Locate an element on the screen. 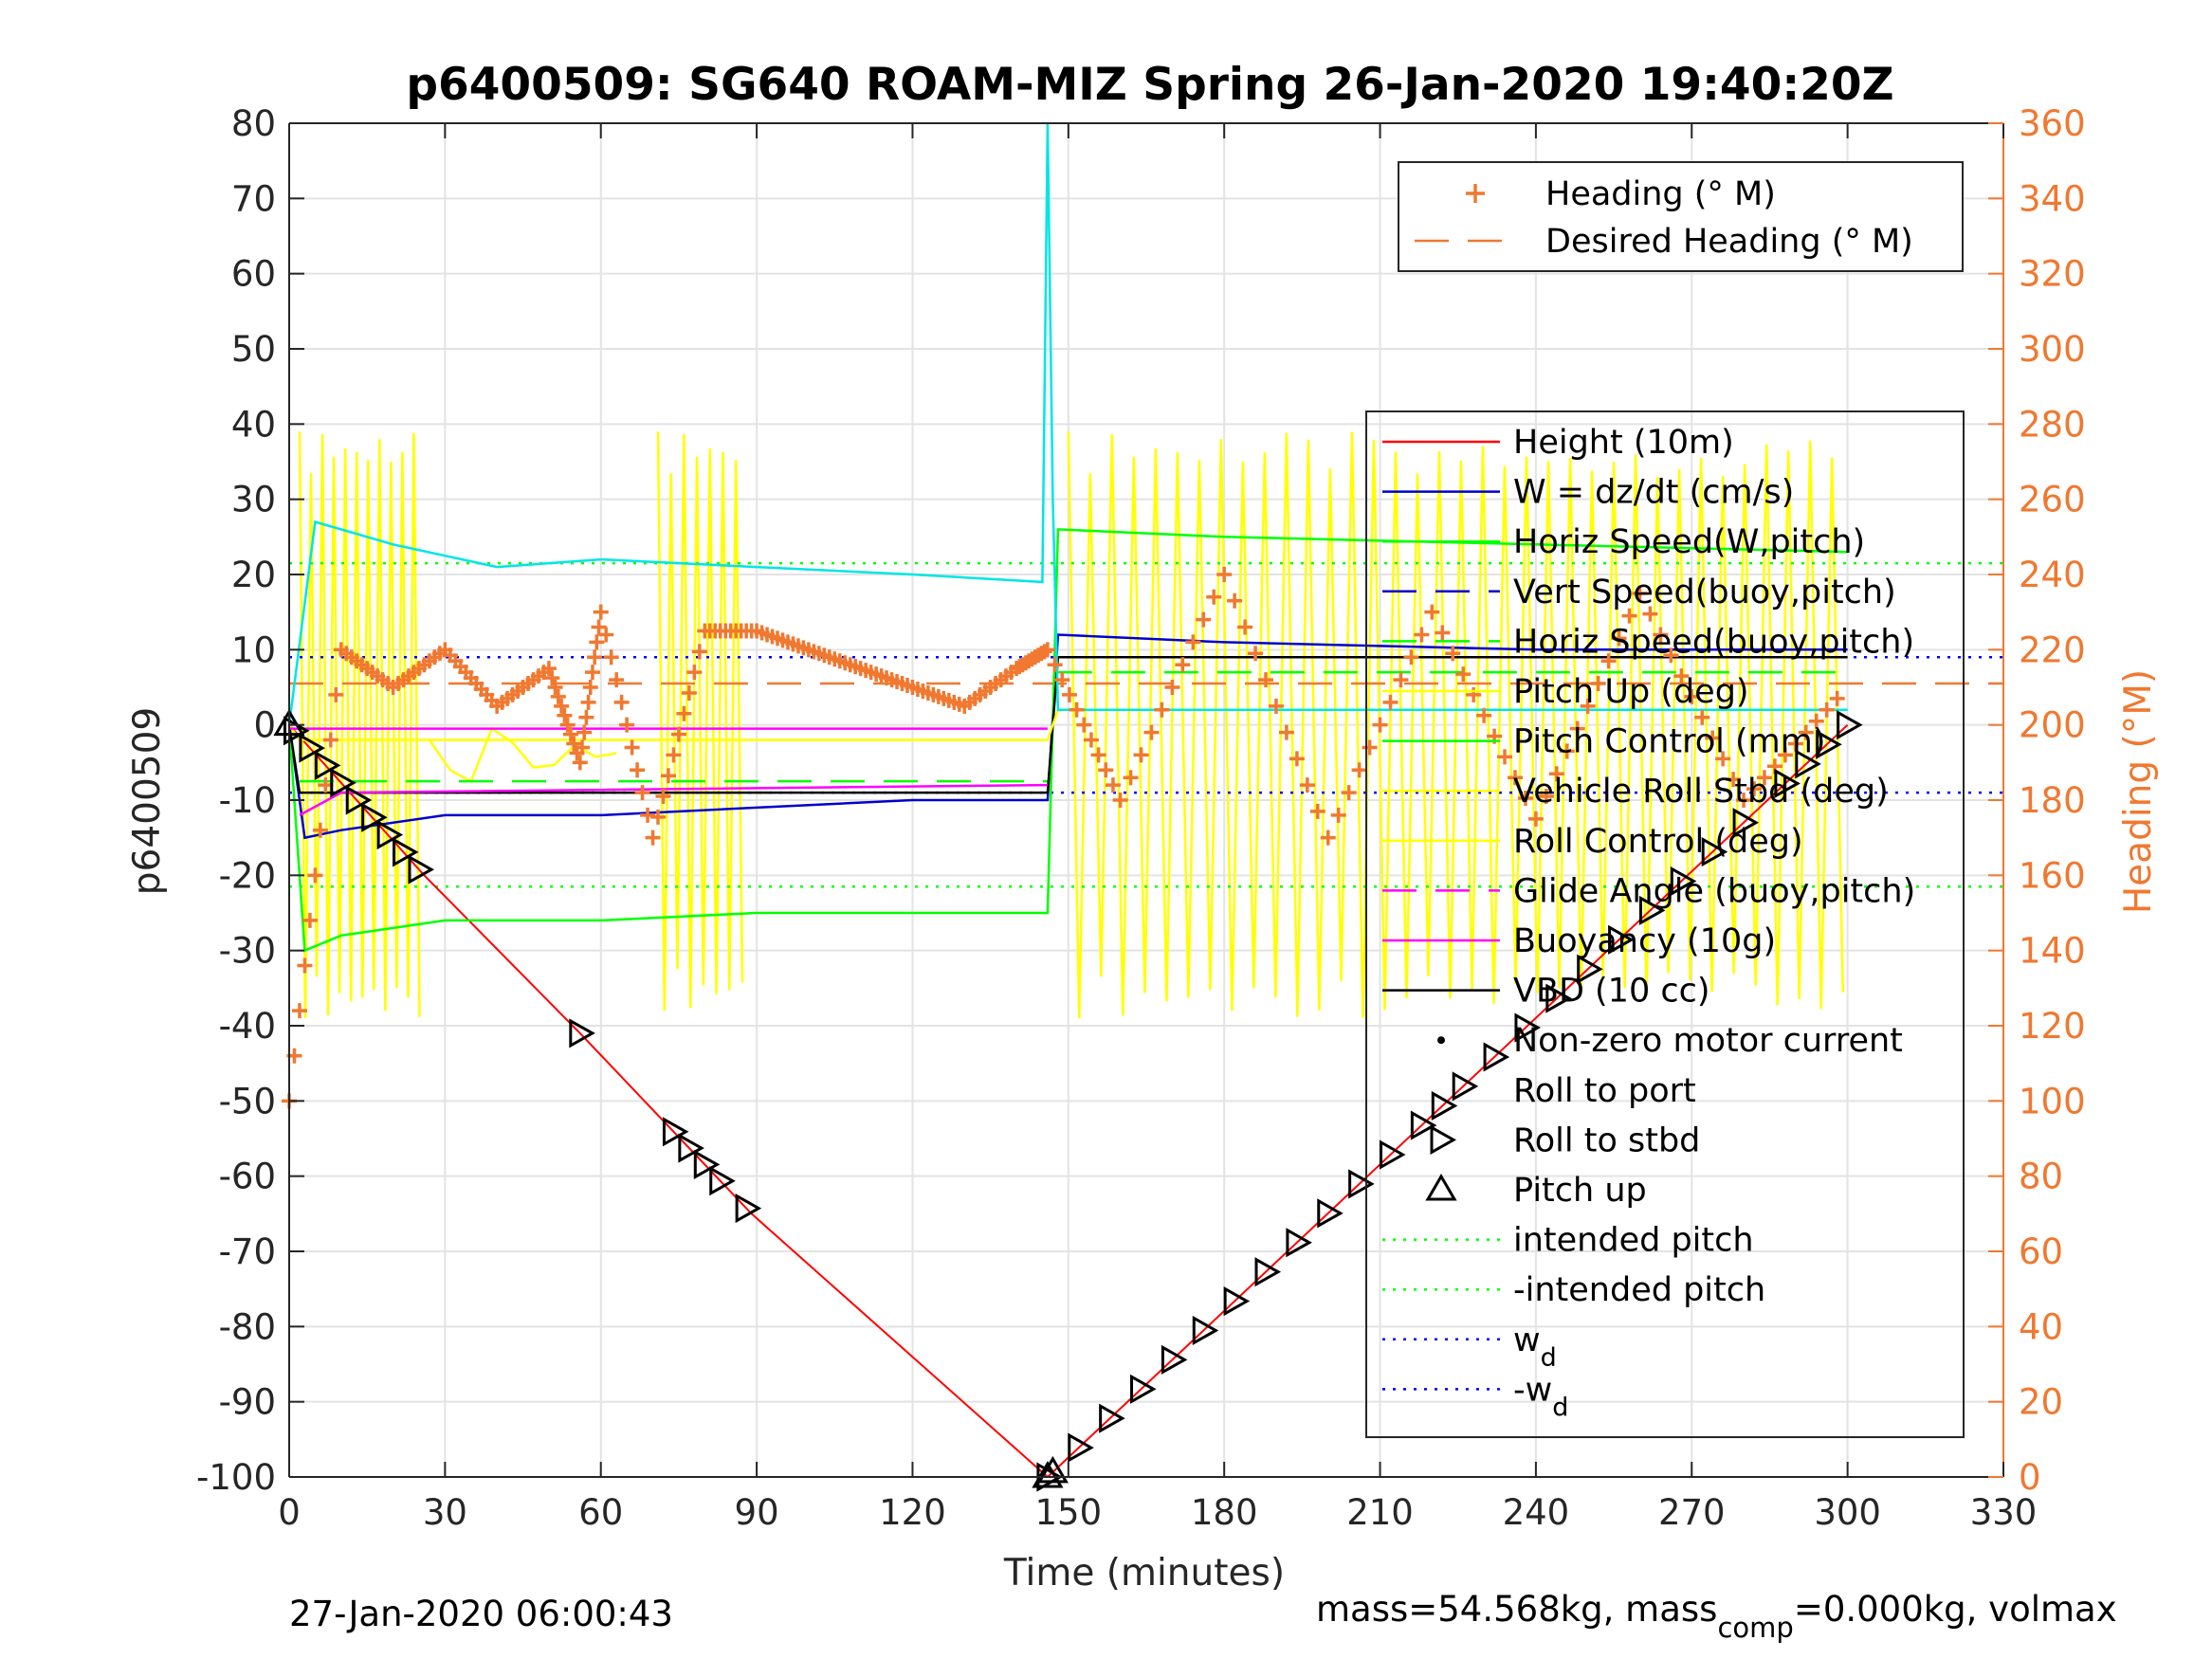 This screenshot has width=2212, height=1659. y-tick-label-left: 60 is located at coordinates (253, 274).